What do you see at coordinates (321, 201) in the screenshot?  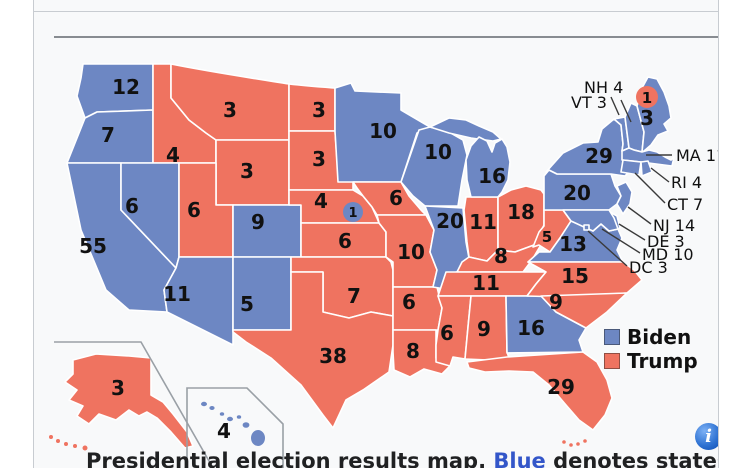 I see `ev-ne: 4` at bounding box center [321, 201].